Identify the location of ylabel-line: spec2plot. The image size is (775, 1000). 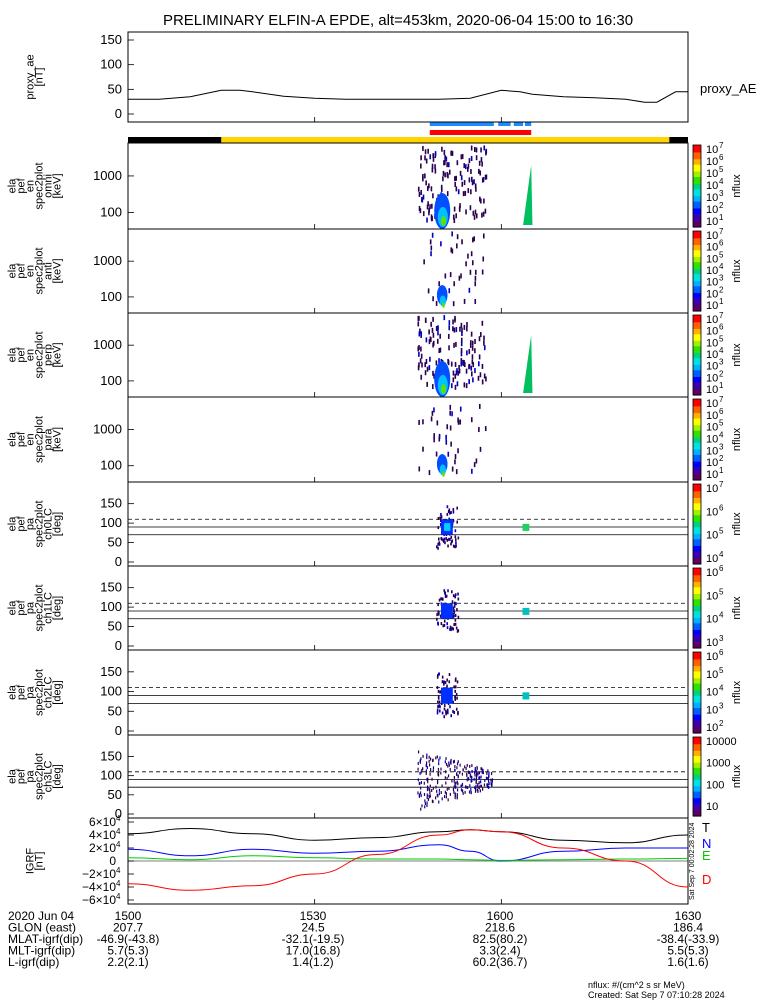
(40, 692).